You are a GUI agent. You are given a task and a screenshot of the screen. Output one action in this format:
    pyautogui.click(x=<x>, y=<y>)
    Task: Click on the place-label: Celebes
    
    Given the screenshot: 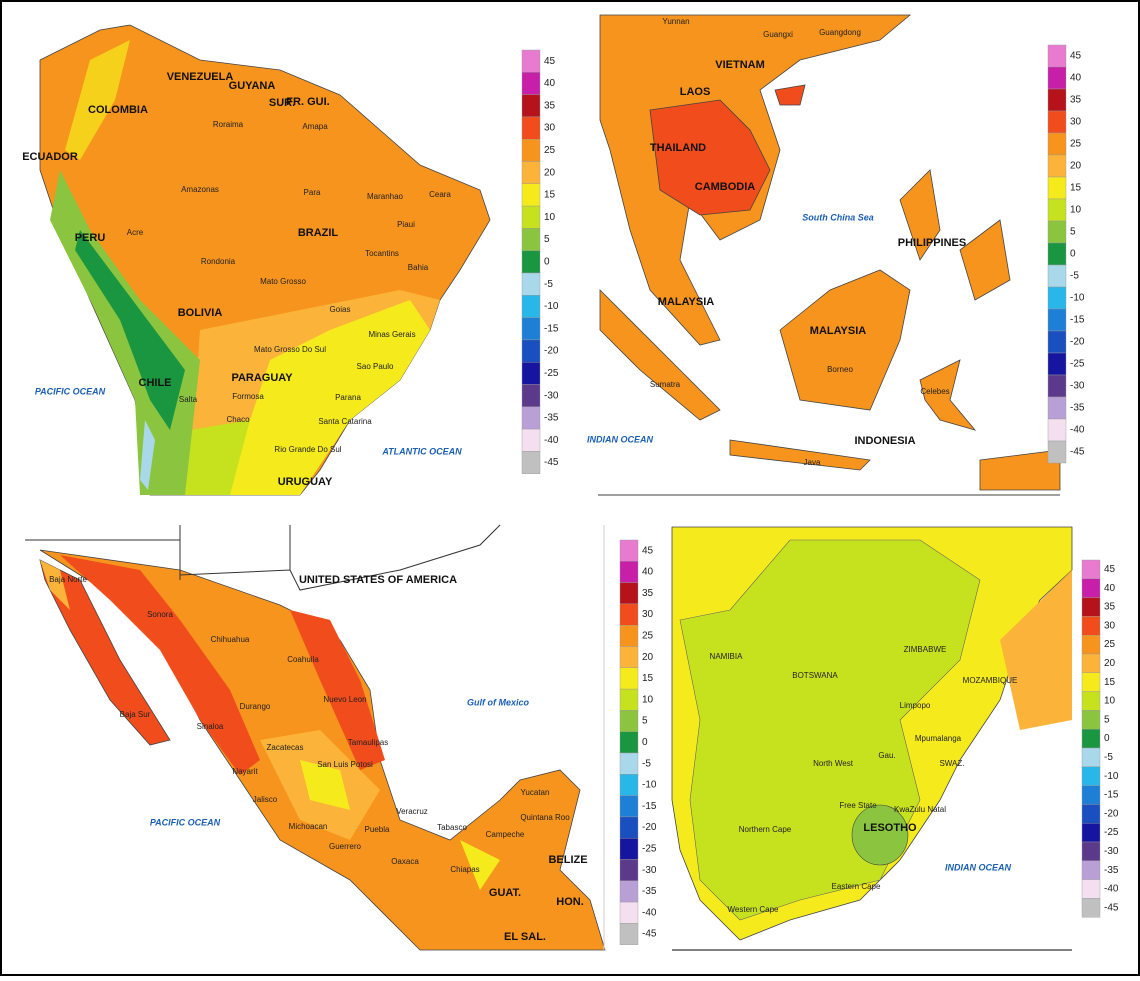 What is the action you would take?
    pyautogui.click(x=934, y=391)
    